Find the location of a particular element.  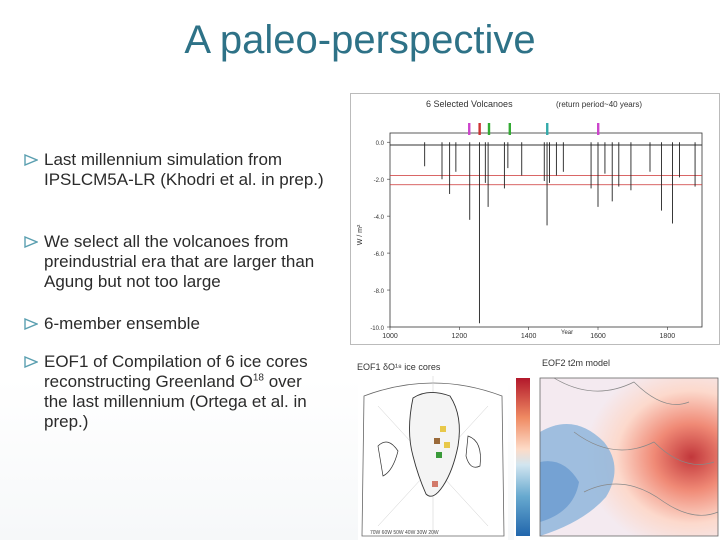

svg-text: 70W 60W 50W 40W 30W 20W is located at coordinates (404, 533).